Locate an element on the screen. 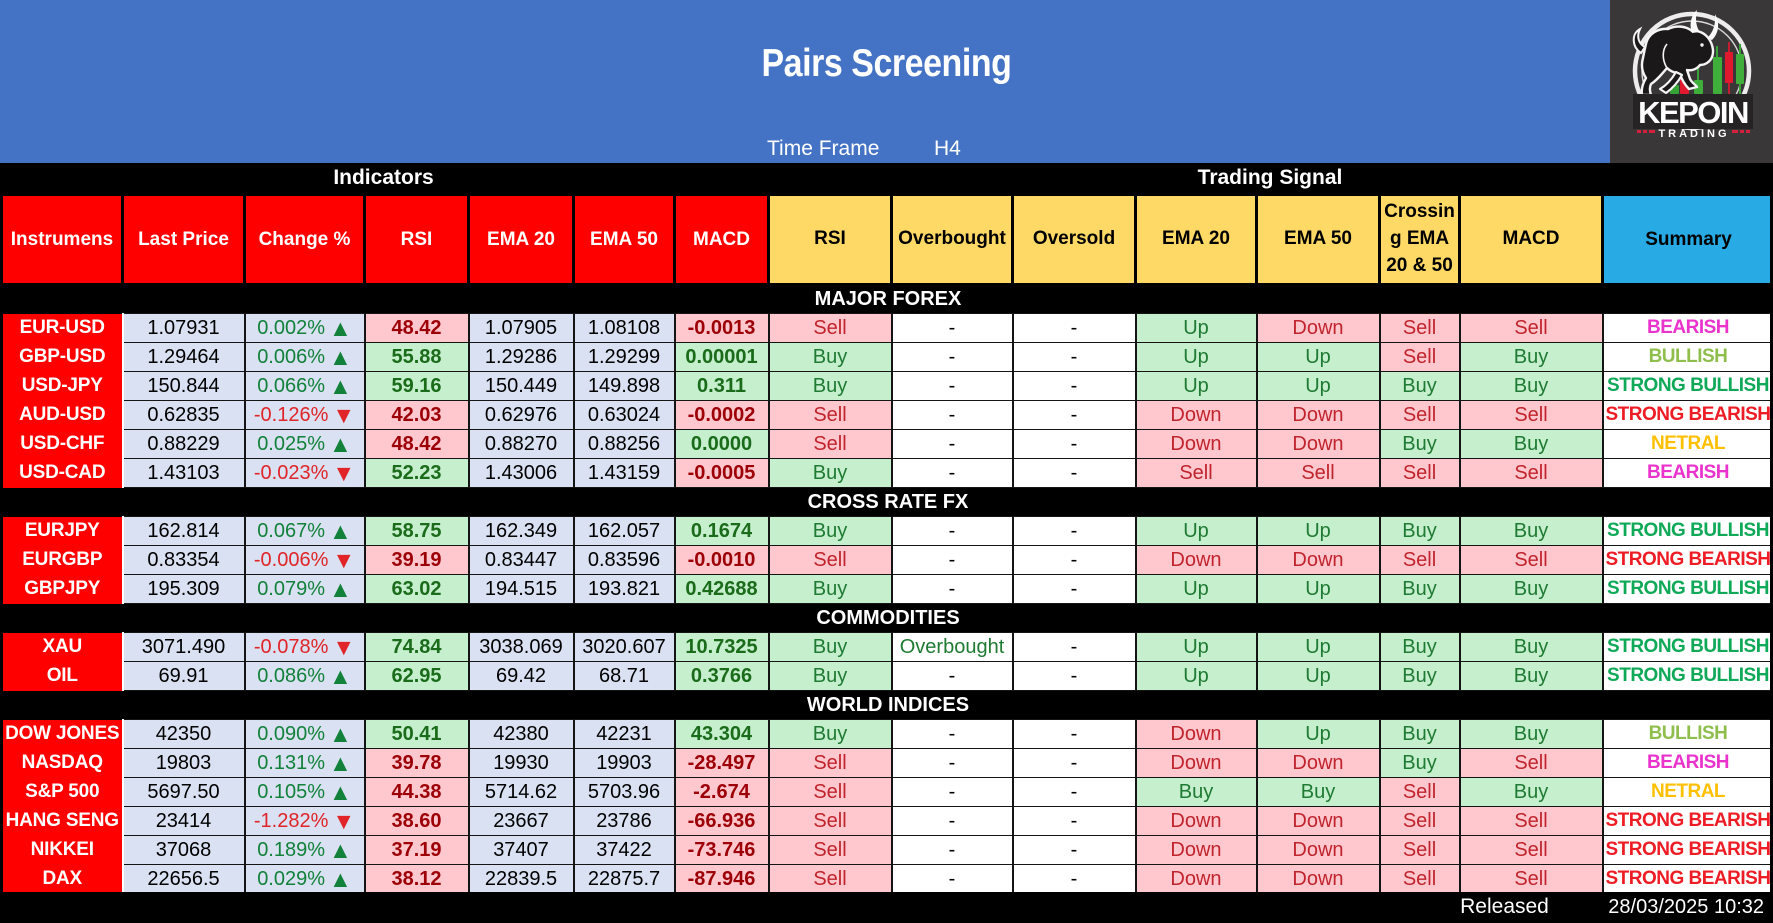 This screenshot has width=1773, height=923. svg-text: TRADING is located at coordinates (1693, 134).